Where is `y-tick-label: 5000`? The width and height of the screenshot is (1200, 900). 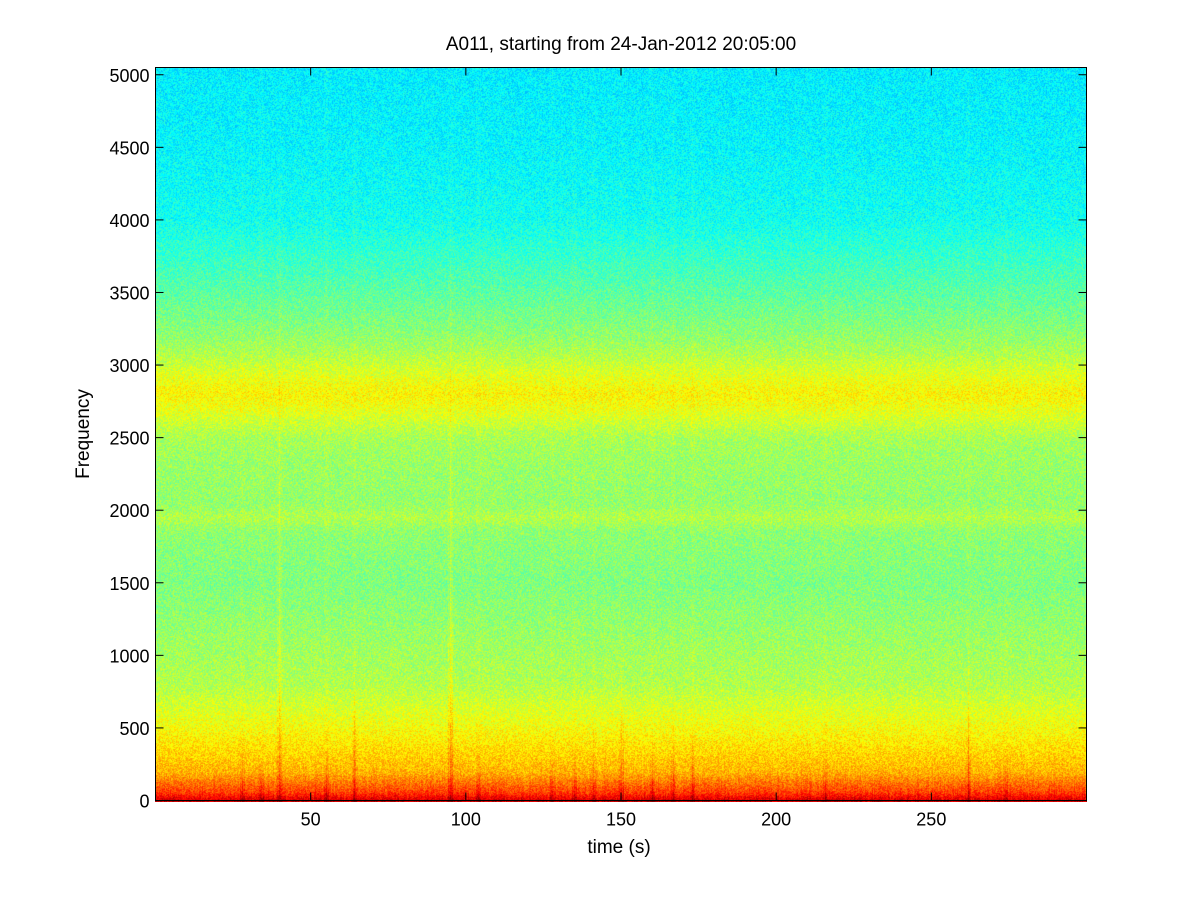 y-tick-label: 5000 is located at coordinates (129, 76).